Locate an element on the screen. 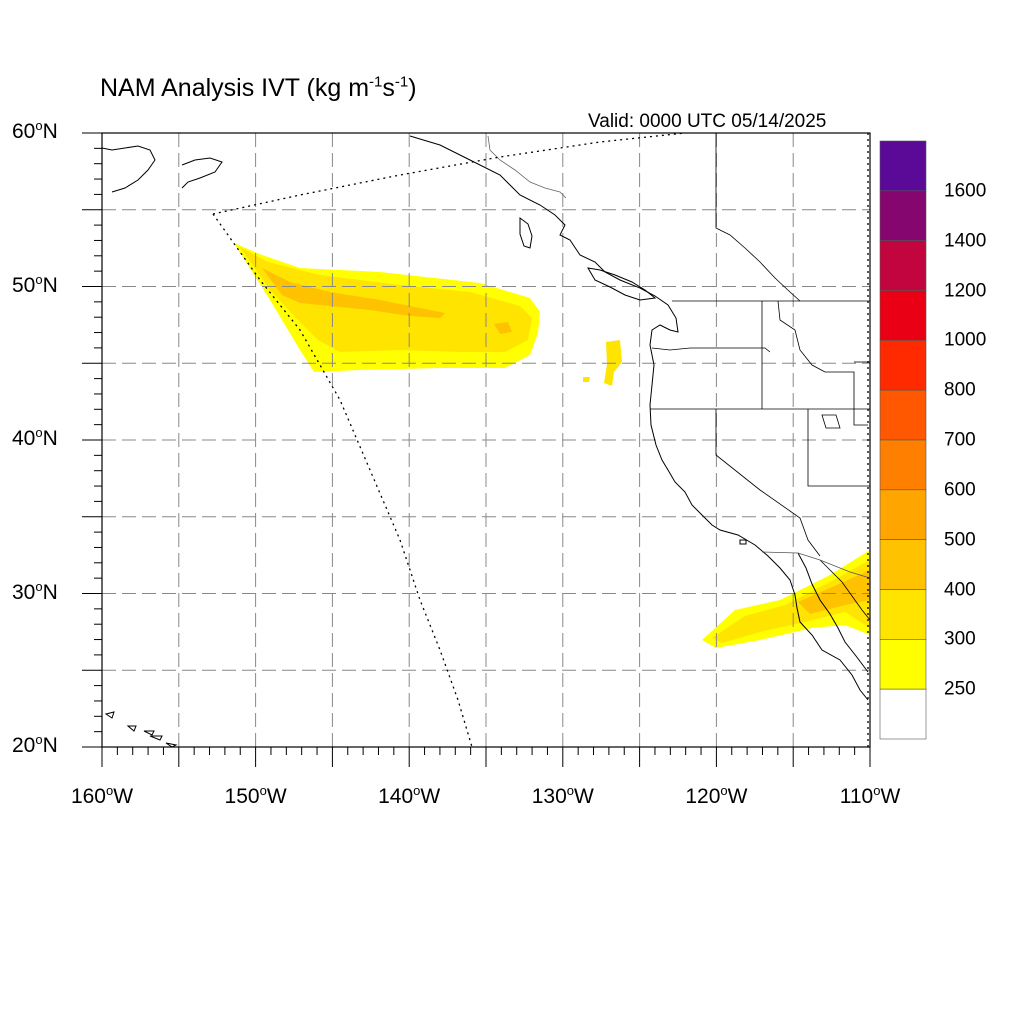 The image size is (1024, 1024). lat-label: 30oN is located at coordinates (35, 591).